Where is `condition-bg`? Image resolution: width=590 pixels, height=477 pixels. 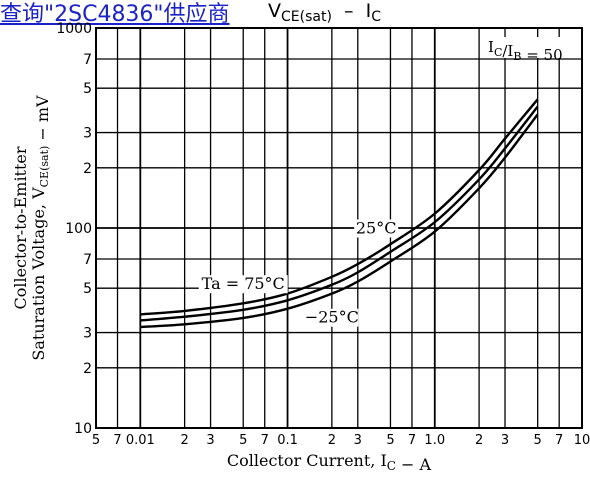 condition-bg is located at coordinates (530, 47).